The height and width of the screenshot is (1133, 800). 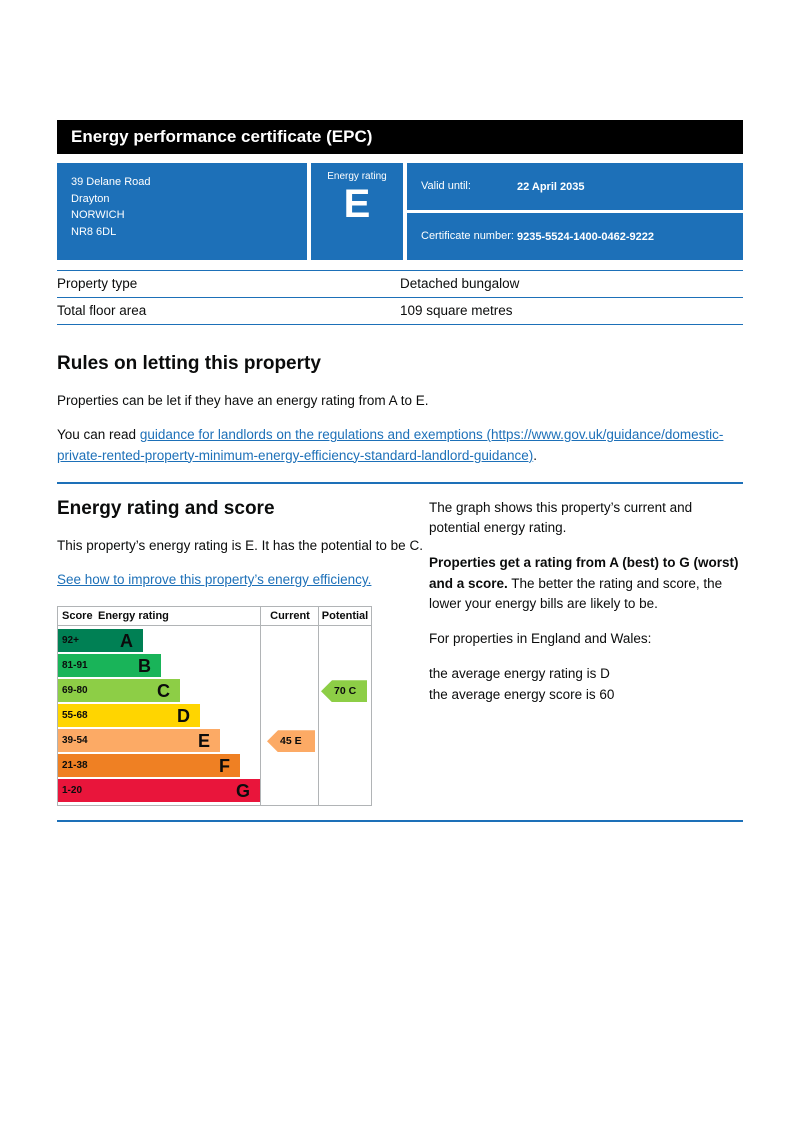 What do you see at coordinates (522, 694) in the screenshot?
I see `average-score-text: the average energy score is 60` at bounding box center [522, 694].